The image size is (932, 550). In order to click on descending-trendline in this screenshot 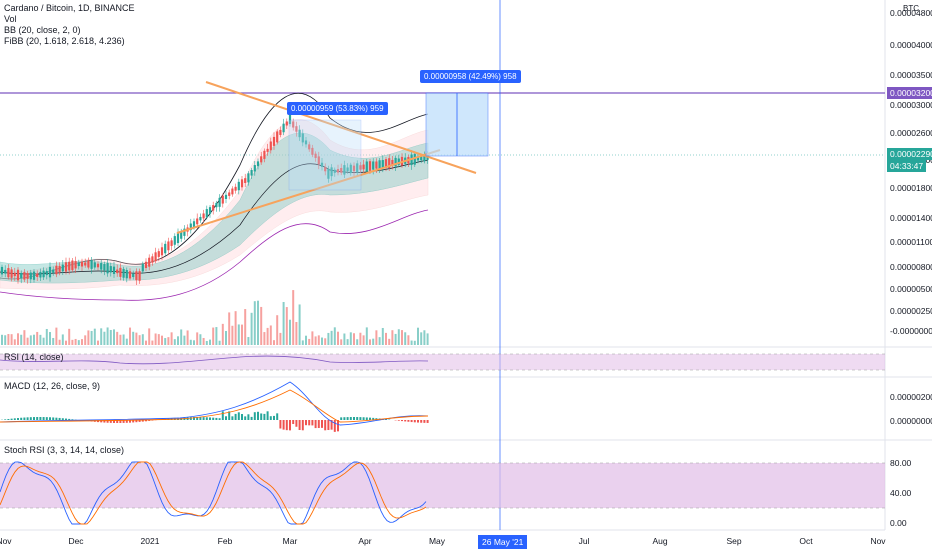, I will do `click(341, 127)`.